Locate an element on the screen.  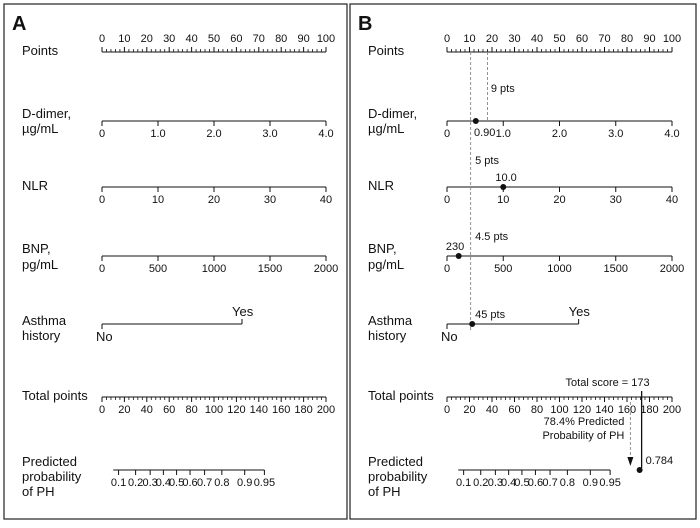
p0-row4-cat-no: No is located at coordinates (104, 336).